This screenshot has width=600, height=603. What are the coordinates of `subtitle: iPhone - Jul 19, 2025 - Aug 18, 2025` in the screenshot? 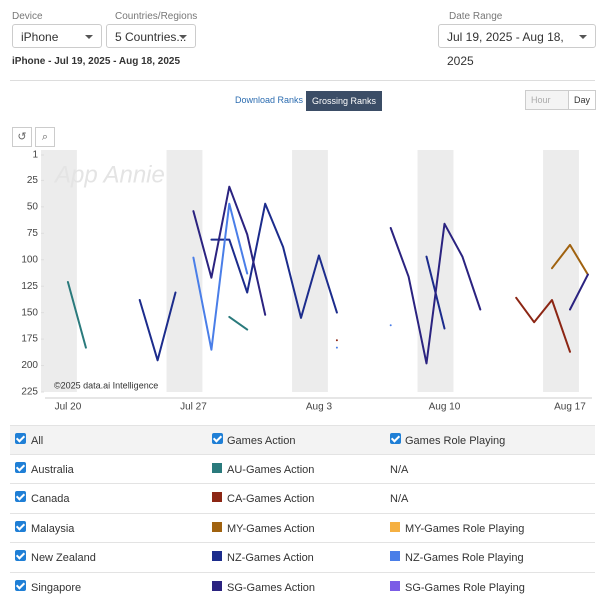 It's located at (96, 61).